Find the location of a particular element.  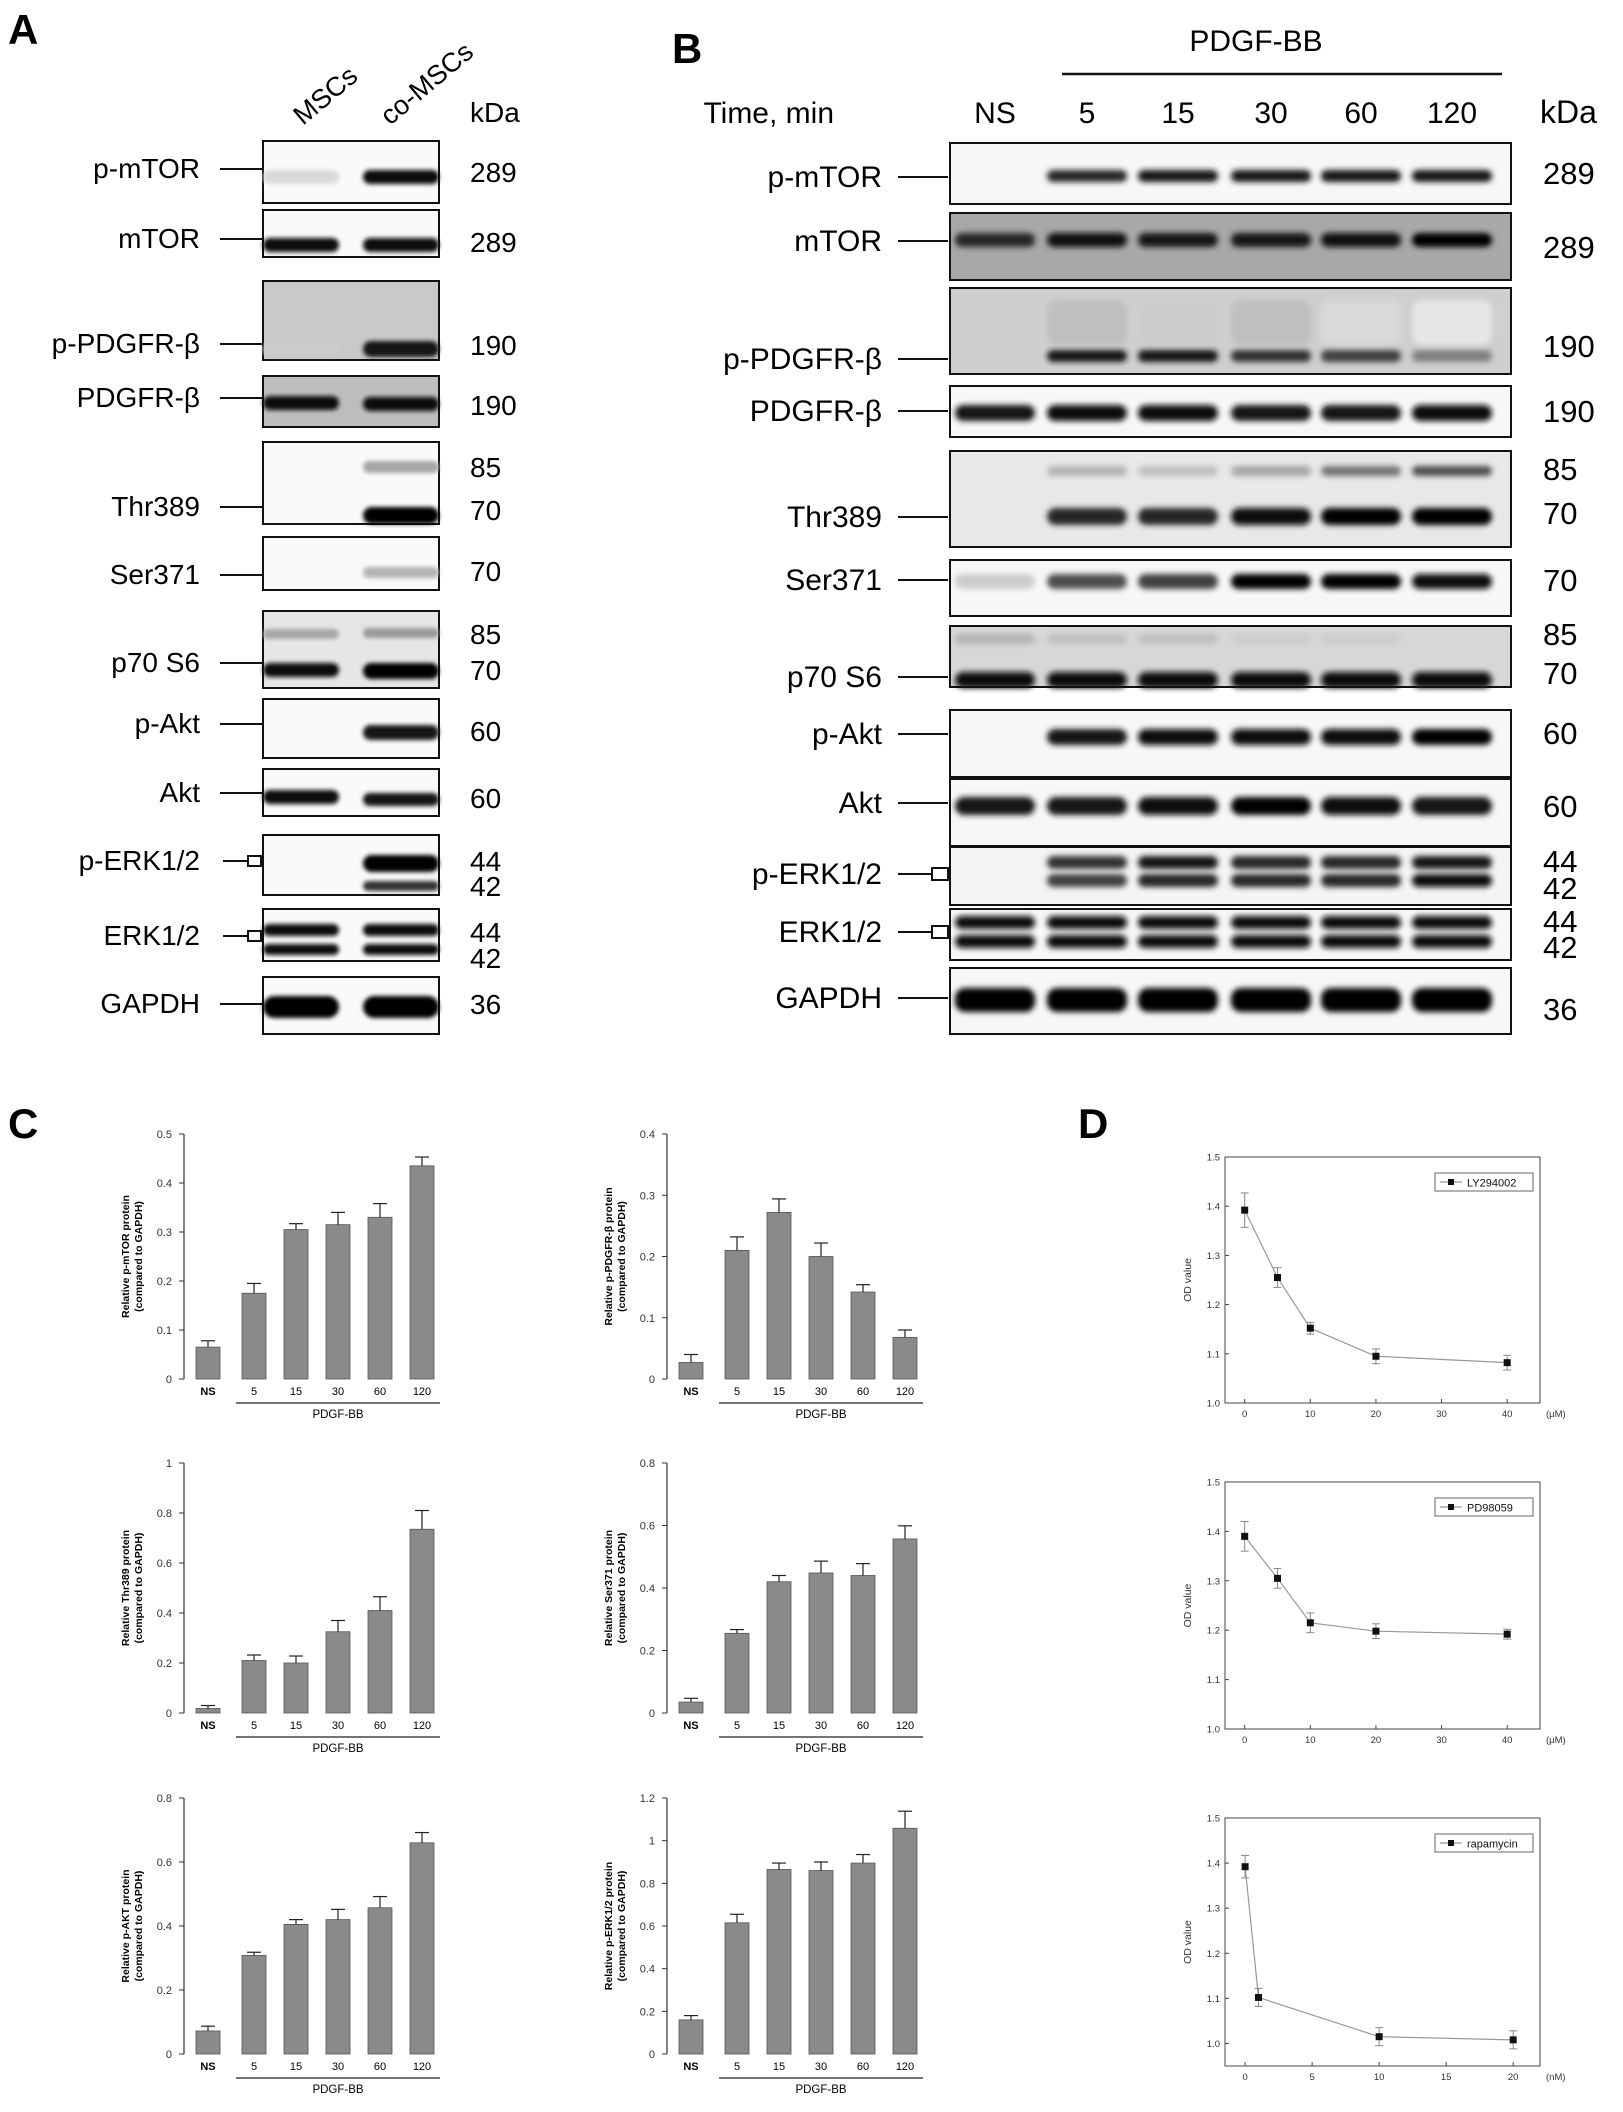

blot-row-thr389: Thr389 85 70 is located at coordinates (1182, 499).